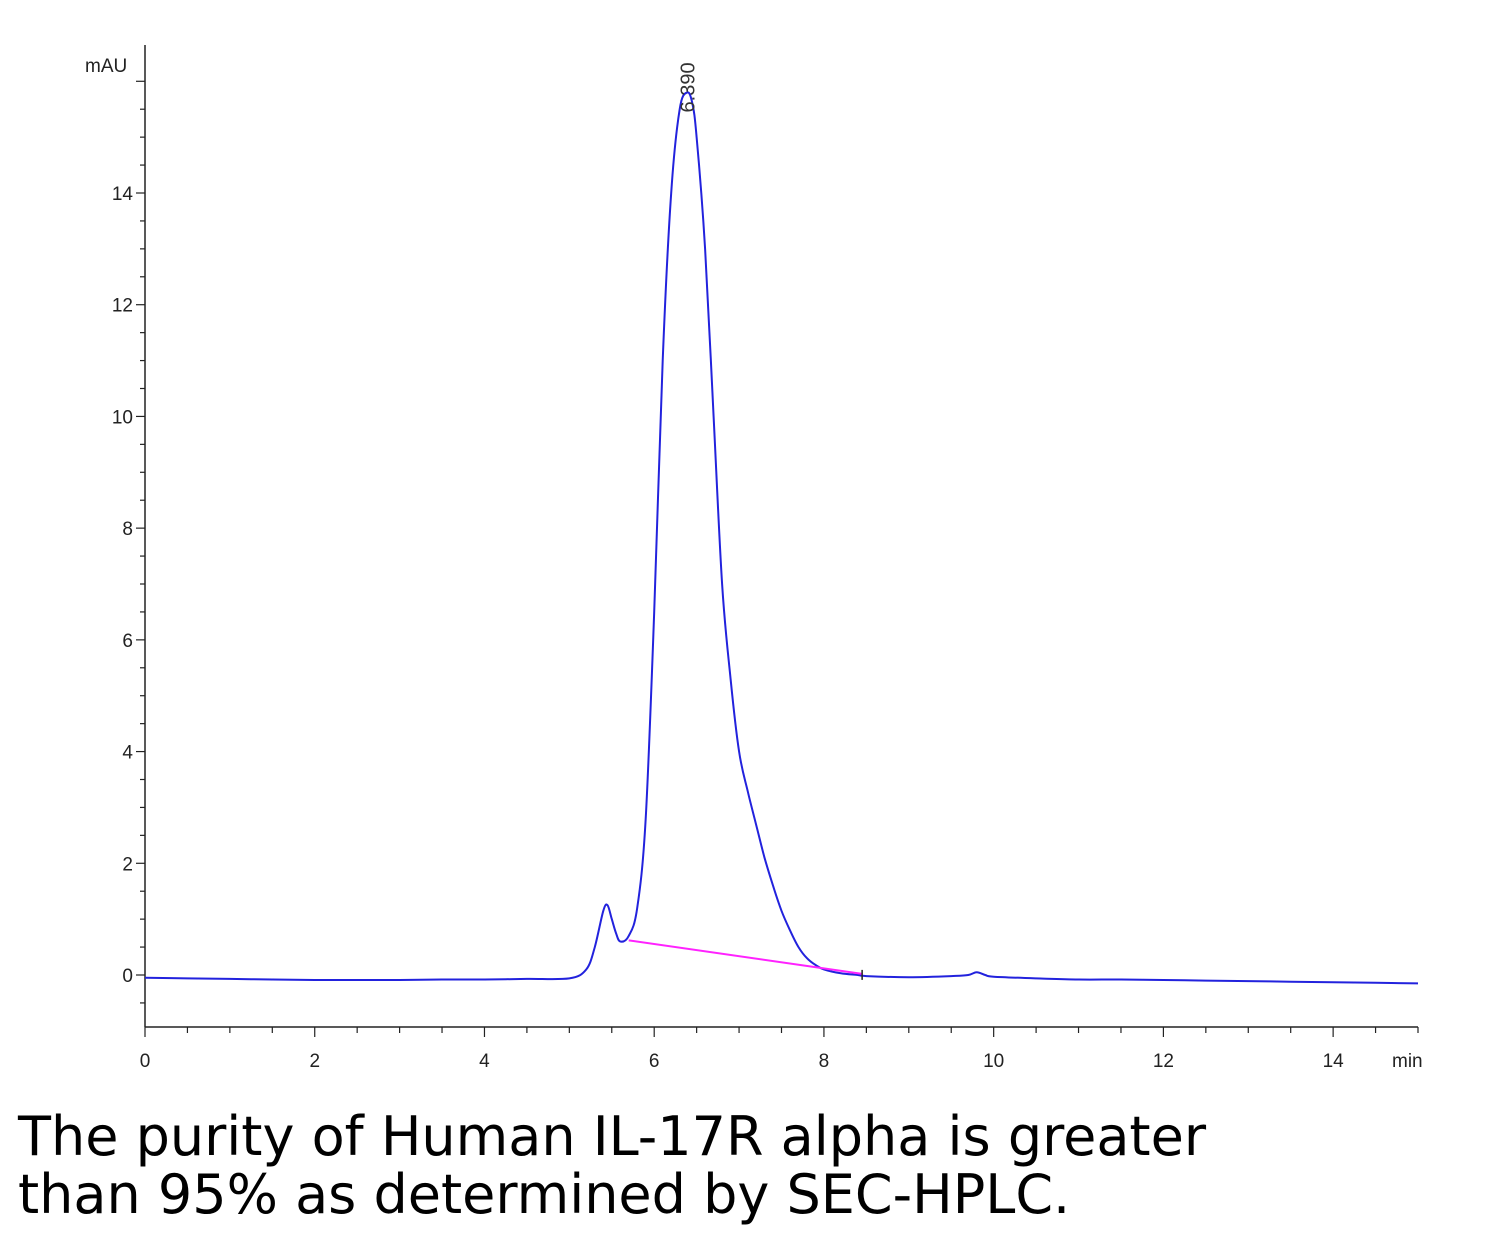 This screenshot has height=1252, width=1500. Describe the element at coordinates (106, 66) in the screenshot. I see `y-axis-unit-label: mAU` at that location.